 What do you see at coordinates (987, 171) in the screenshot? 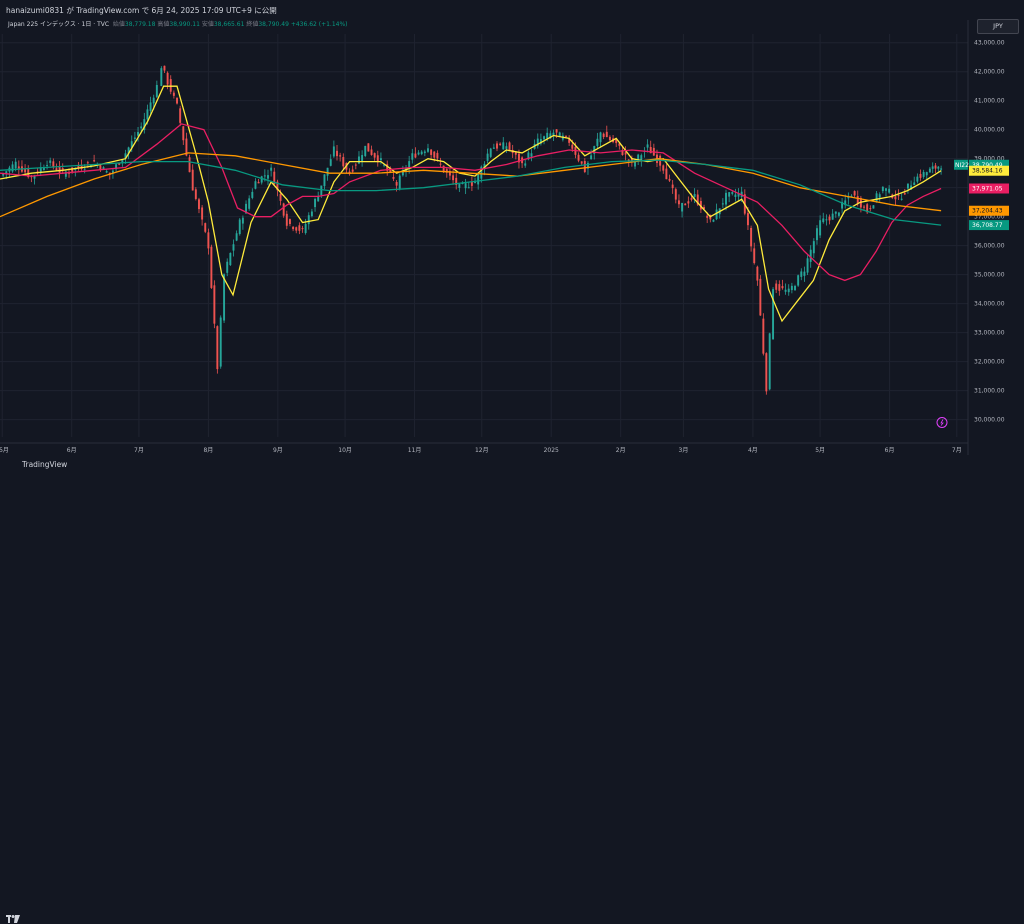
I see `price-tag-value: 38,584.16` at bounding box center [987, 171].